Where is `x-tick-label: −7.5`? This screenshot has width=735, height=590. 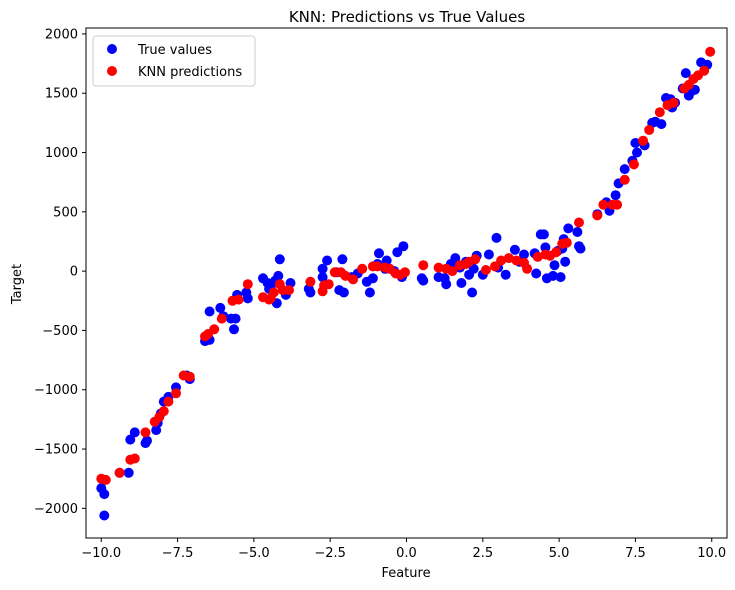 x-tick-label: −7.5 is located at coordinates (178, 553).